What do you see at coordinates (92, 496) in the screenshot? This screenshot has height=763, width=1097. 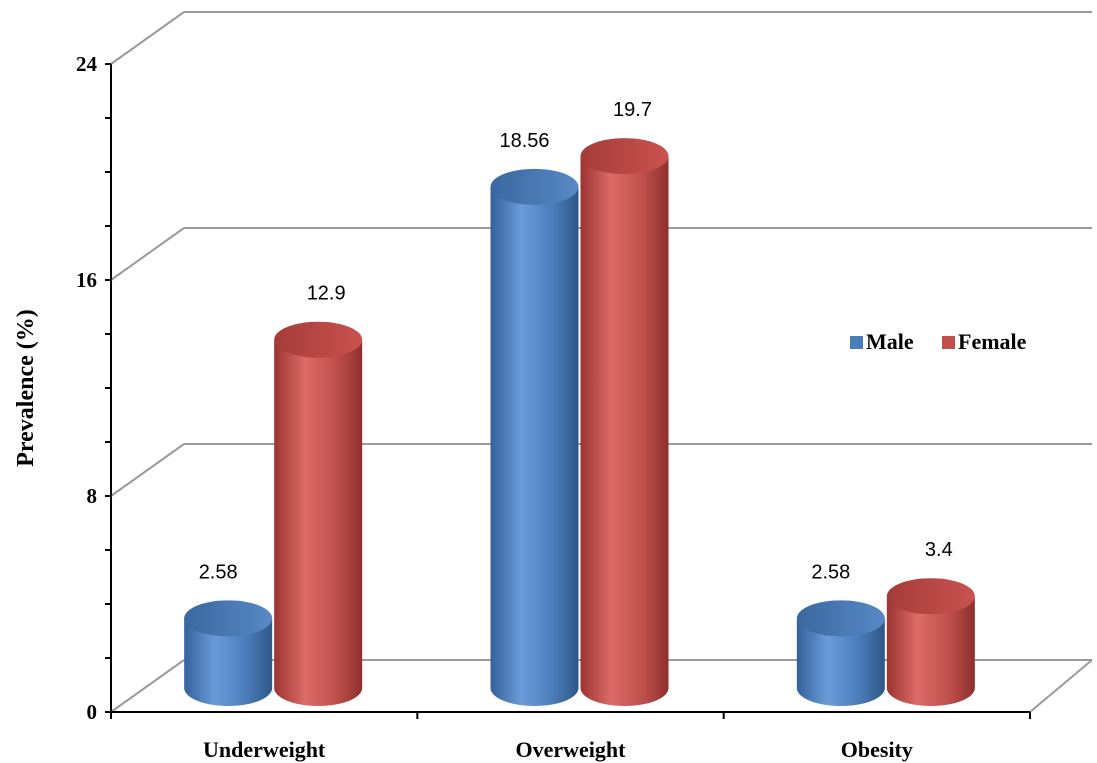 I see `y-tick-label: 8` at bounding box center [92, 496].